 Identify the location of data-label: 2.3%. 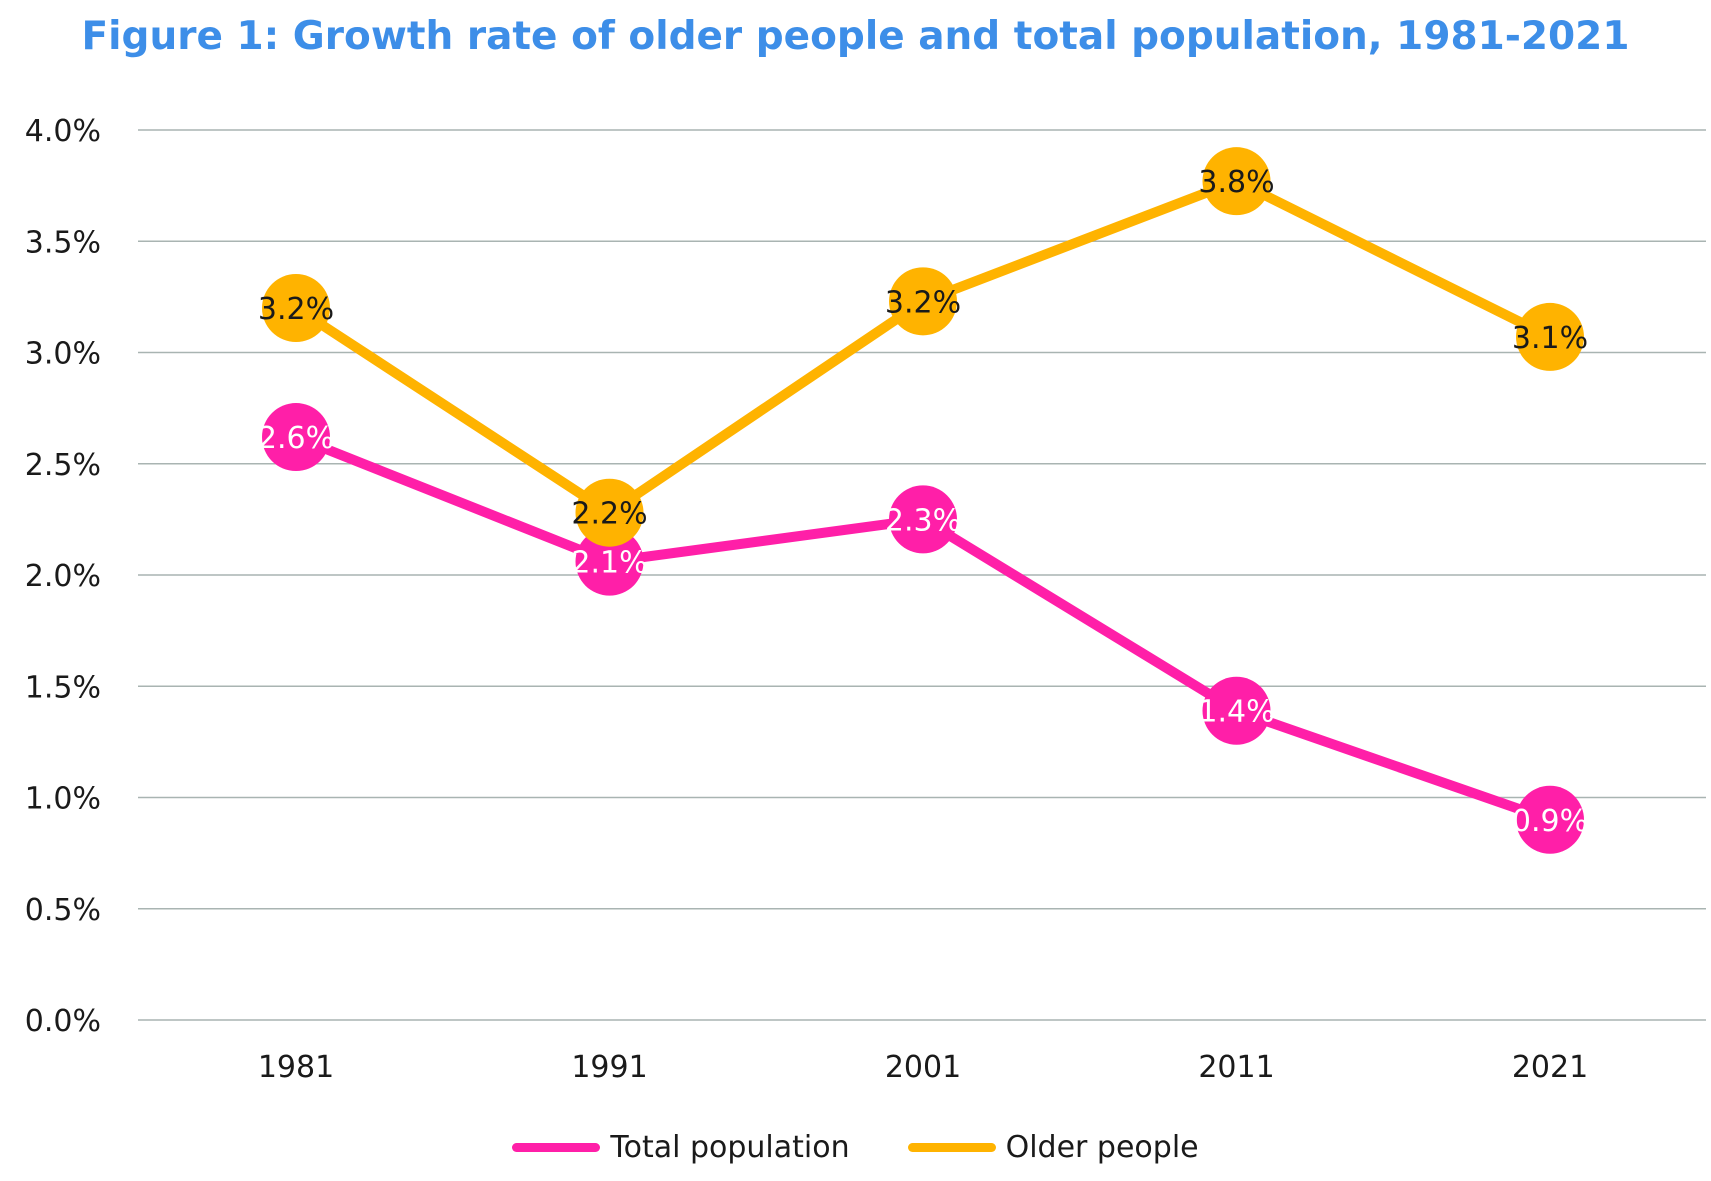
(923, 520).